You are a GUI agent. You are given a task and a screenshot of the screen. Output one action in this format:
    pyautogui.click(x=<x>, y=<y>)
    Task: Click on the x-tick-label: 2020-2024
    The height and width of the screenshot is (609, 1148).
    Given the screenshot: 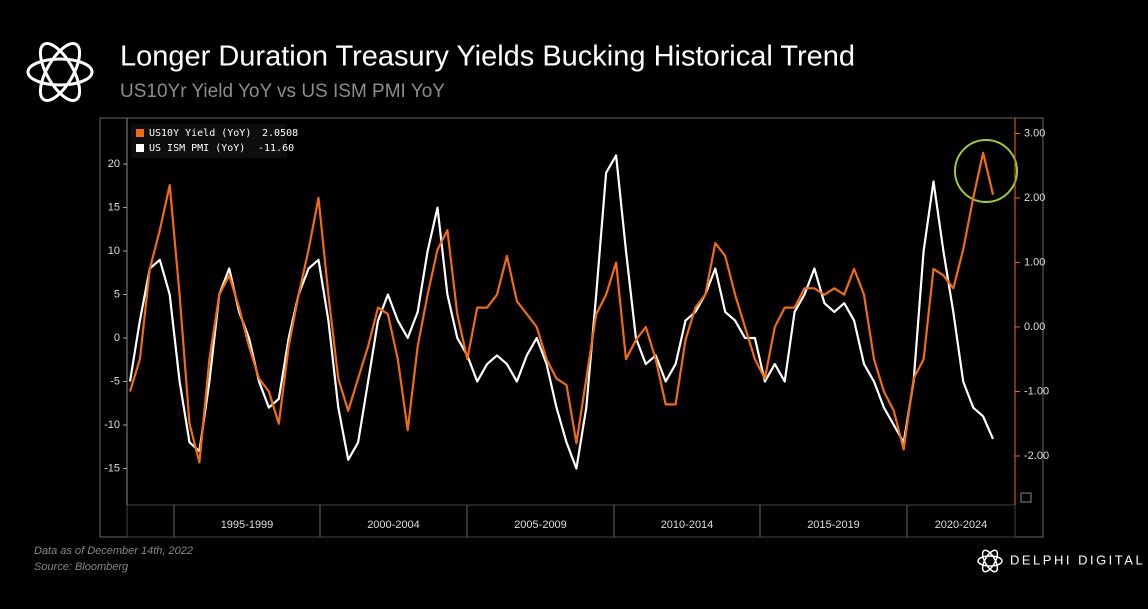 What is the action you would take?
    pyautogui.click(x=961, y=525)
    